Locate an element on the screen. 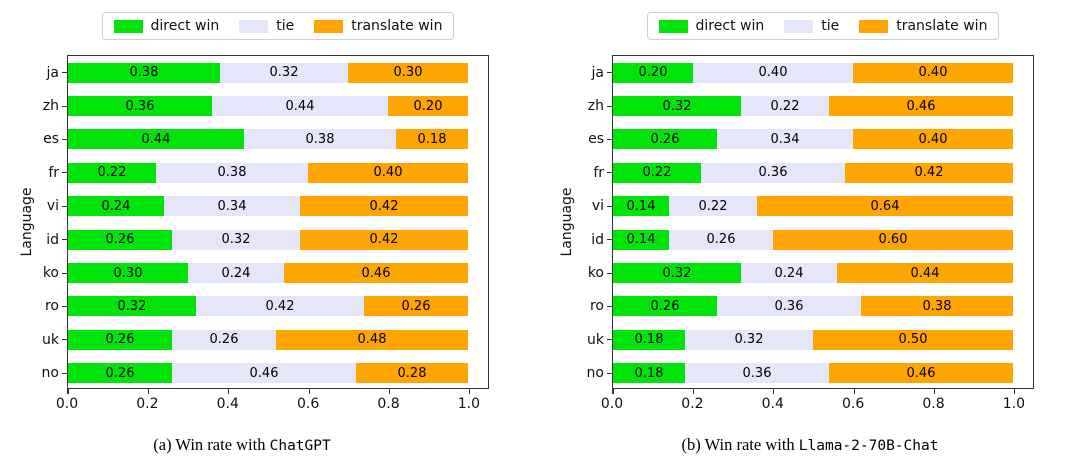  bar-row-ja: 0.20 0.40 0.40 is located at coordinates (823, 72).